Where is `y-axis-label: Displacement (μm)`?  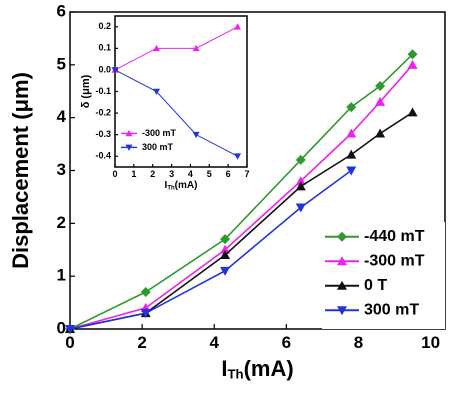
y-axis-label: Displacement (μm) is located at coordinates (20, 170).